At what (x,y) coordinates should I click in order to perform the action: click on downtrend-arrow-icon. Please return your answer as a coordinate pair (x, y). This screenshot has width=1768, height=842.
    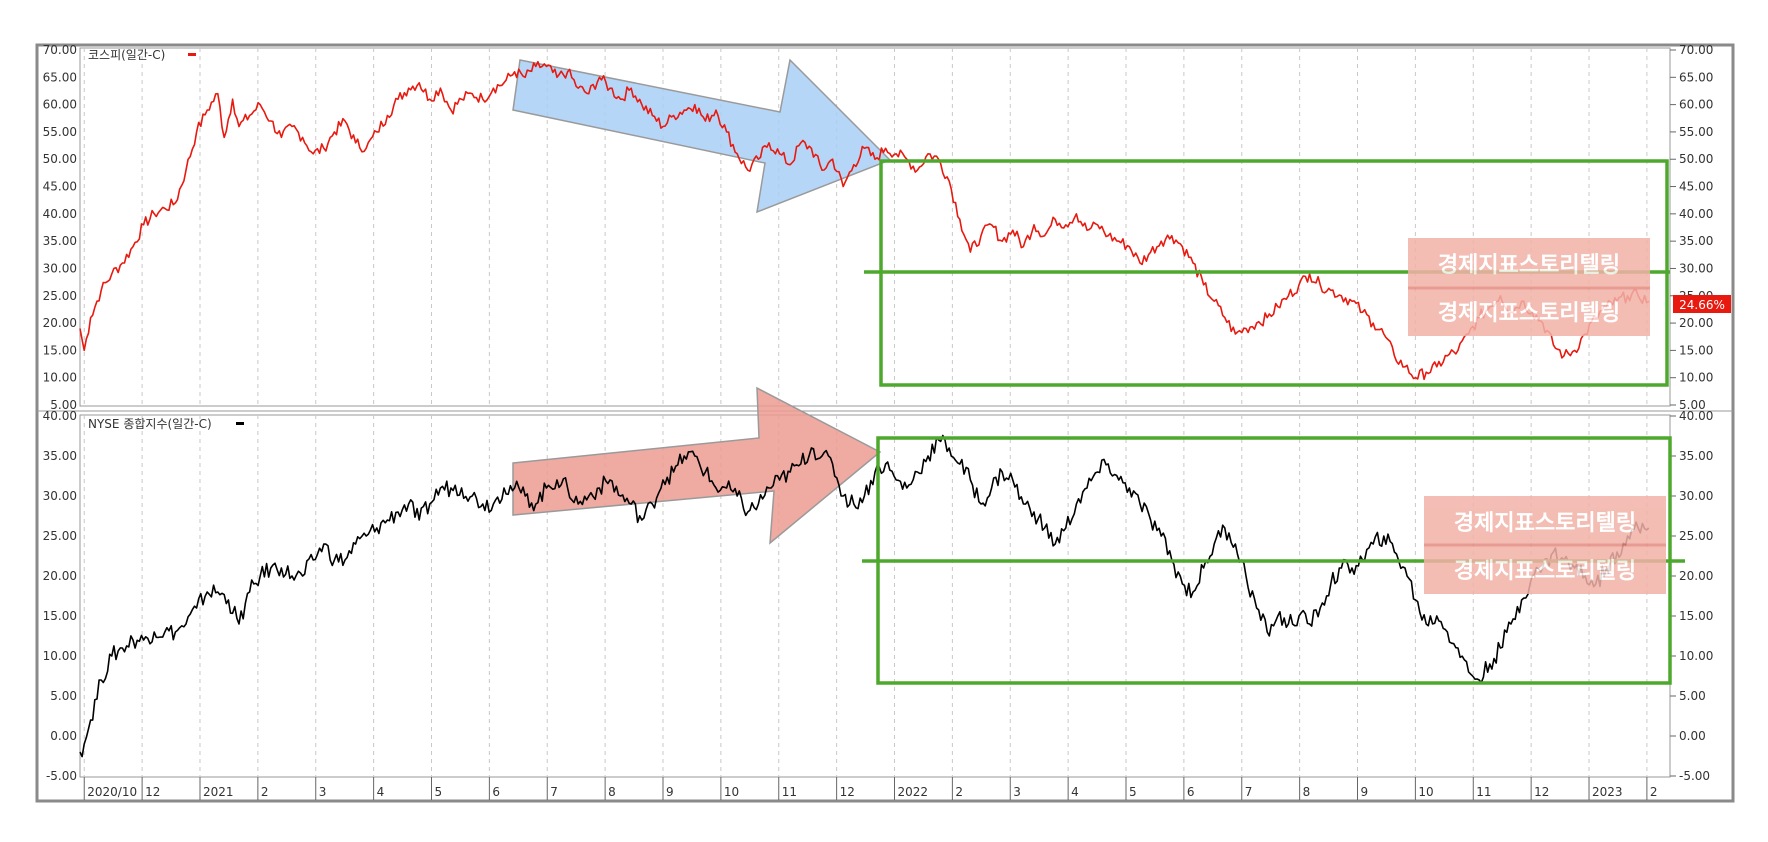
    Looking at the image, I should click on (702, 136).